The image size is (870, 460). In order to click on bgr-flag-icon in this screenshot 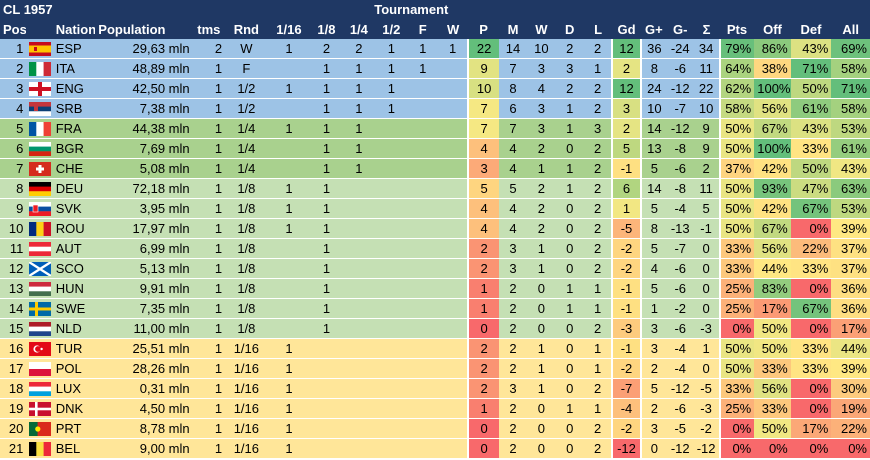, I will do `click(39, 148)`.